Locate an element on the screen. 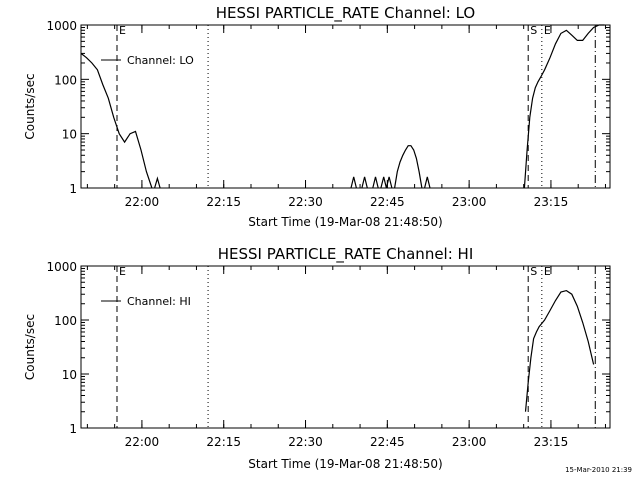  chart-title-1: HESSI PARTICLE_RATE Channel: HI is located at coordinates (346, 254).